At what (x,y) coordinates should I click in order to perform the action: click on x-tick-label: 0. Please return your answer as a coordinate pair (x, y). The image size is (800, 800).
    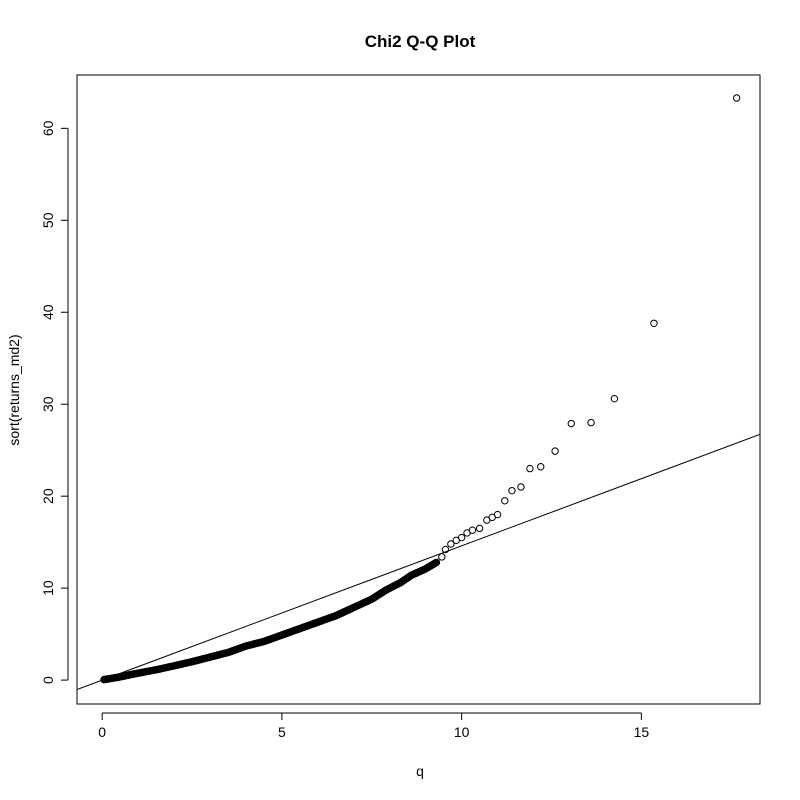
    Looking at the image, I should click on (102, 732).